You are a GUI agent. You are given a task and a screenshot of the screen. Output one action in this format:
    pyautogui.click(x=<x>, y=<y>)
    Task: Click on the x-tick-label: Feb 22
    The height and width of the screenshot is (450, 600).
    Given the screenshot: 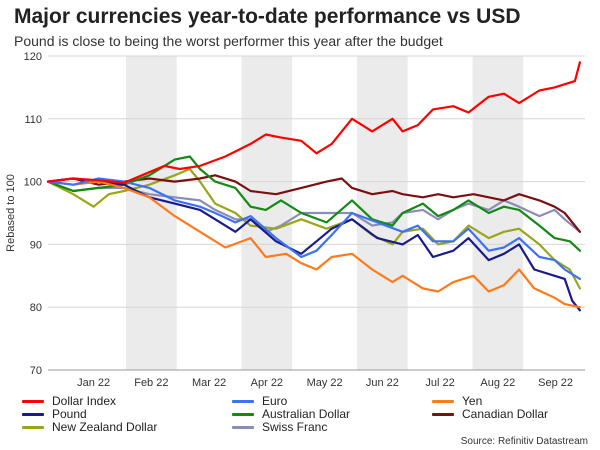 What is the action you would take?
    pyautogui.click(x=151, y=383)
    